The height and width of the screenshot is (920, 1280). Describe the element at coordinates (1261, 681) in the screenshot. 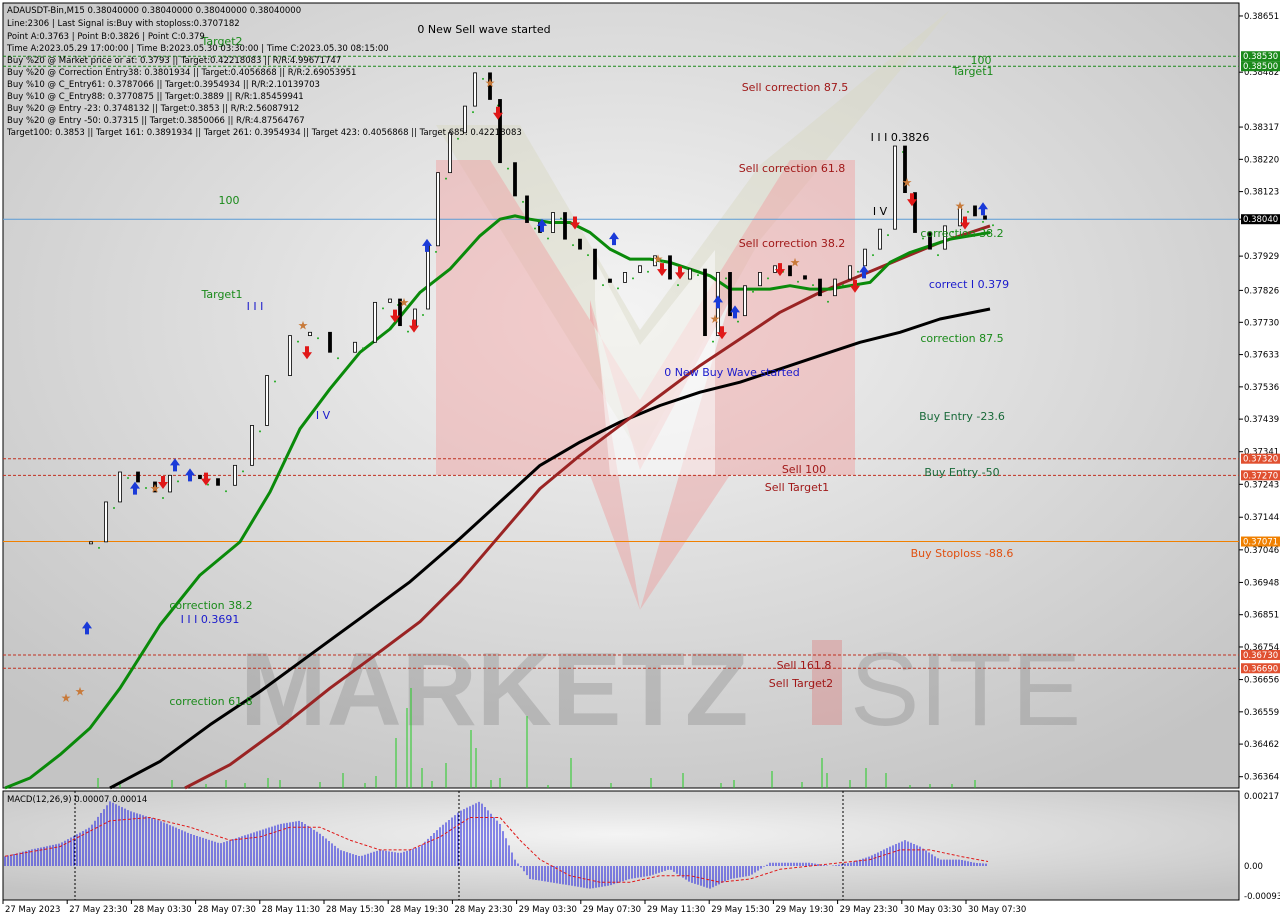

I see `price-tick-label: 0.36656` at that location.